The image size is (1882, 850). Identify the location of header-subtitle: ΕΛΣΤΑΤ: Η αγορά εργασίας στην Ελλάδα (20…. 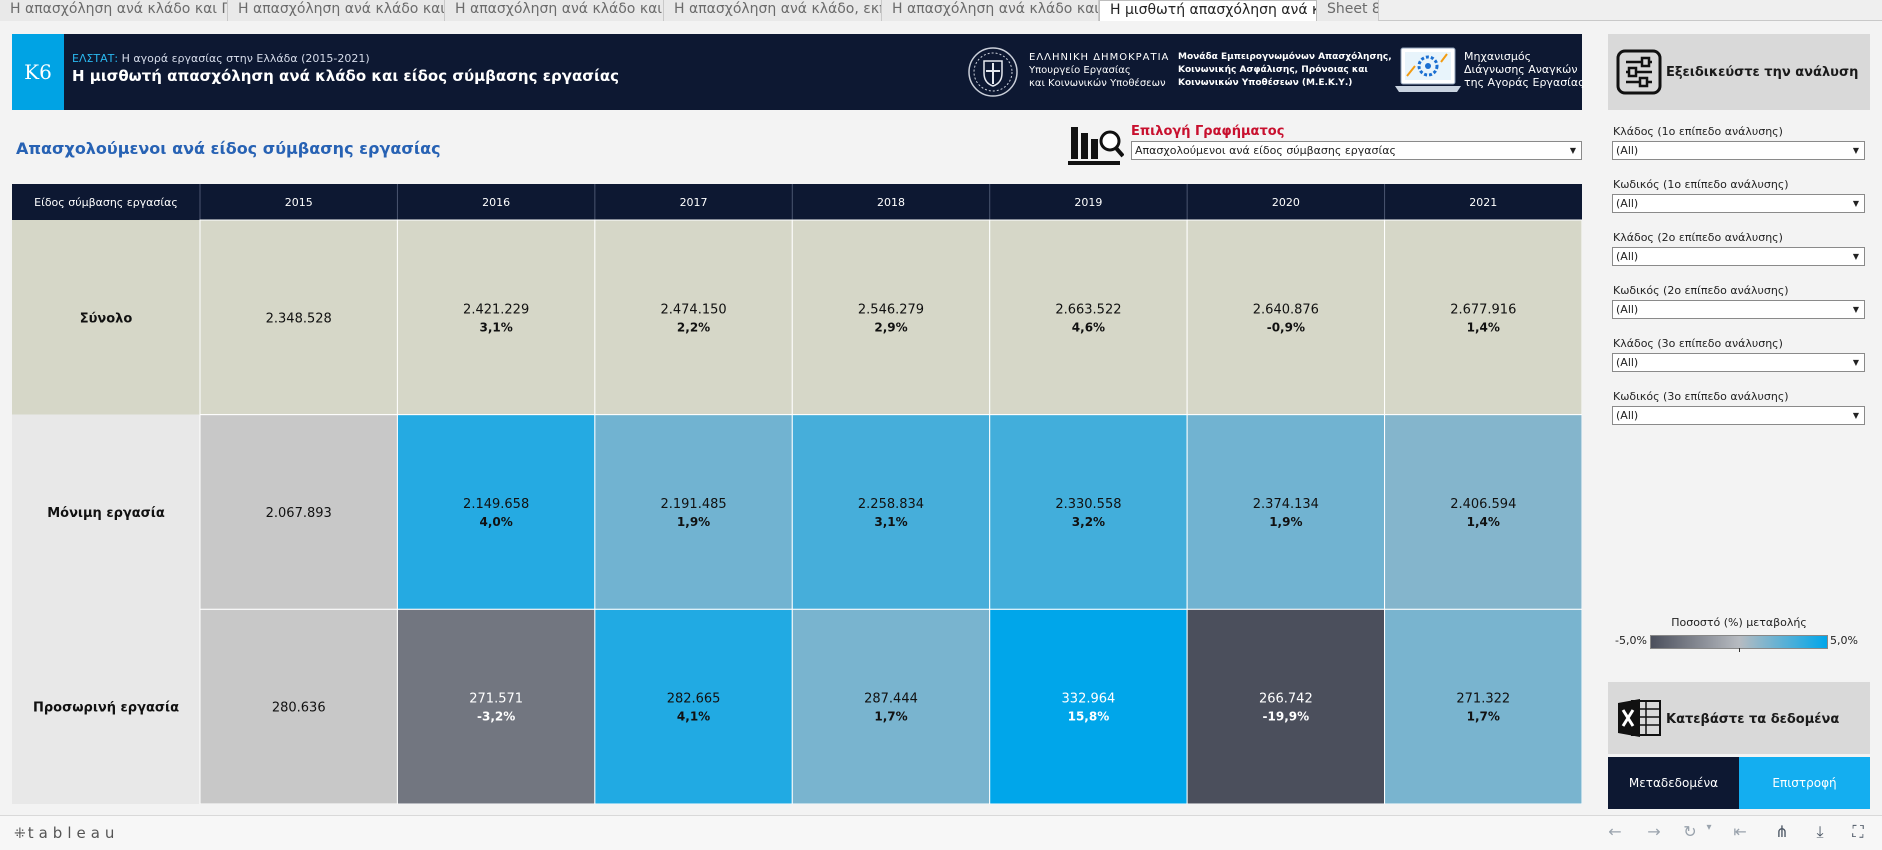
(221, 58).